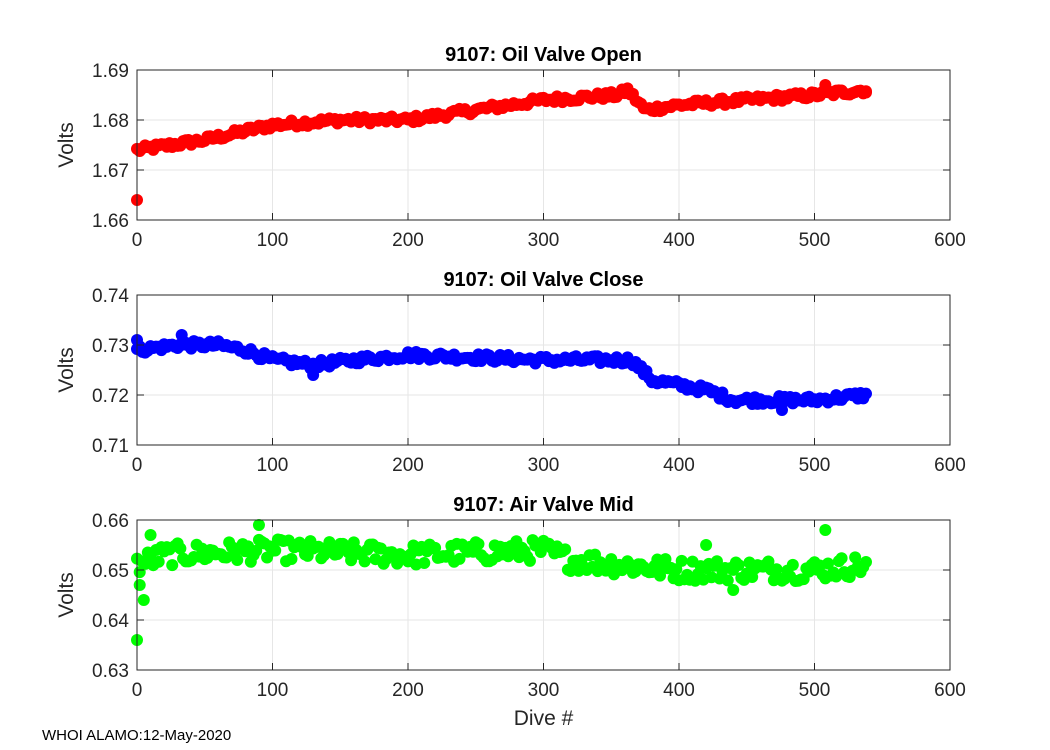 This screenshot has height=750, width=1050. What do you see at coordinates (110, 171) in the screenshot?
I see `y-tick-label: 1.67` at bounding box center [110, 171].